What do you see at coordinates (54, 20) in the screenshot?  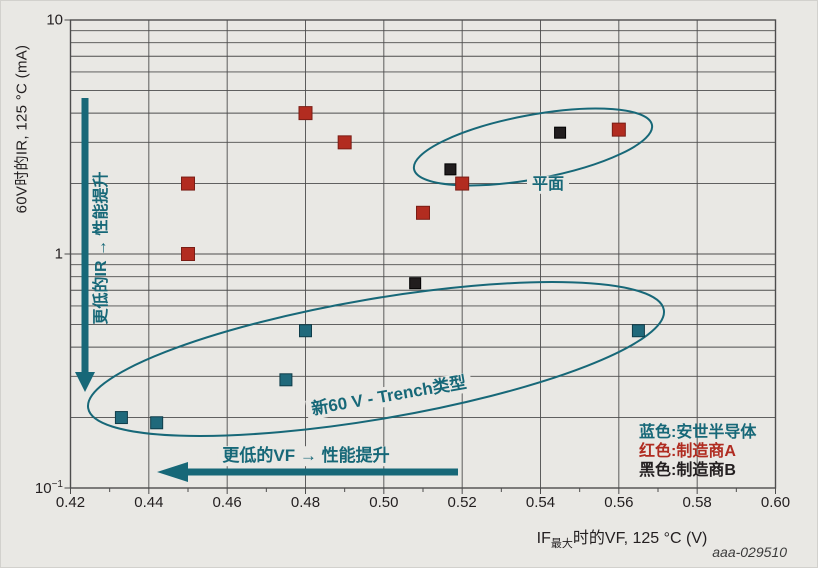 I see `y-tick-label: 10` at bounding box center [54, 20].